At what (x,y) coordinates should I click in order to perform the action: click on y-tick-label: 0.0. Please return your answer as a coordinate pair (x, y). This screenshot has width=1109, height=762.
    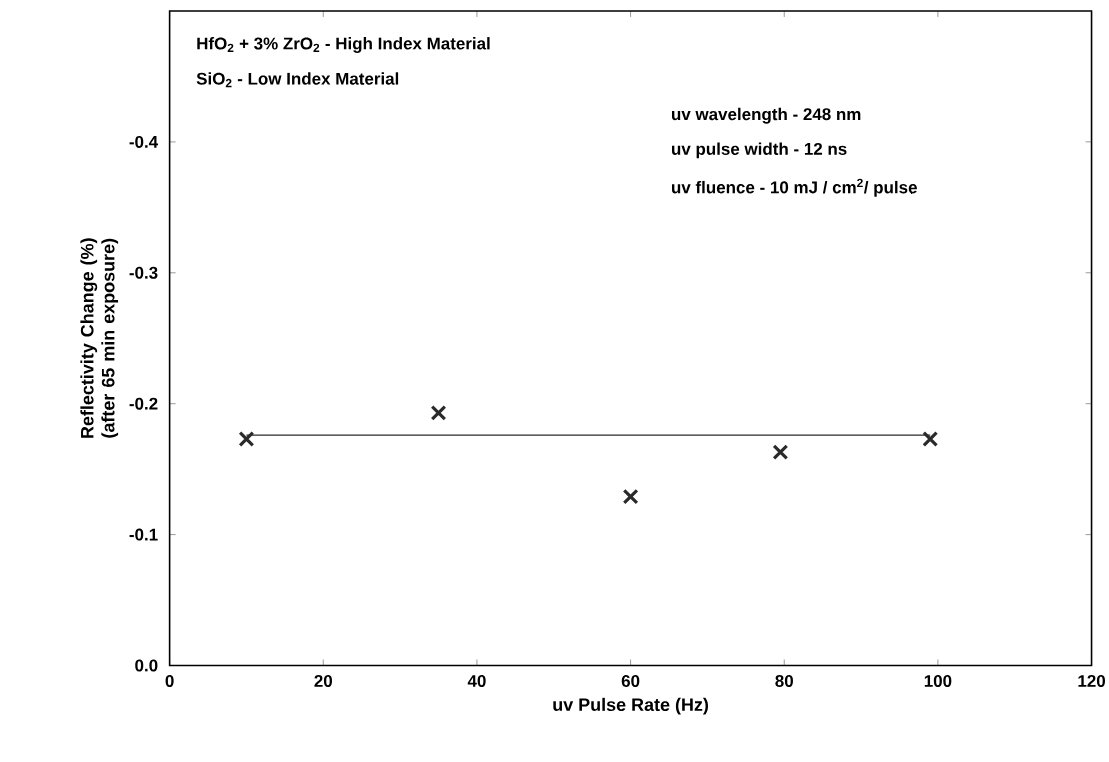
    Looking at the image, I should click on (146, 665).